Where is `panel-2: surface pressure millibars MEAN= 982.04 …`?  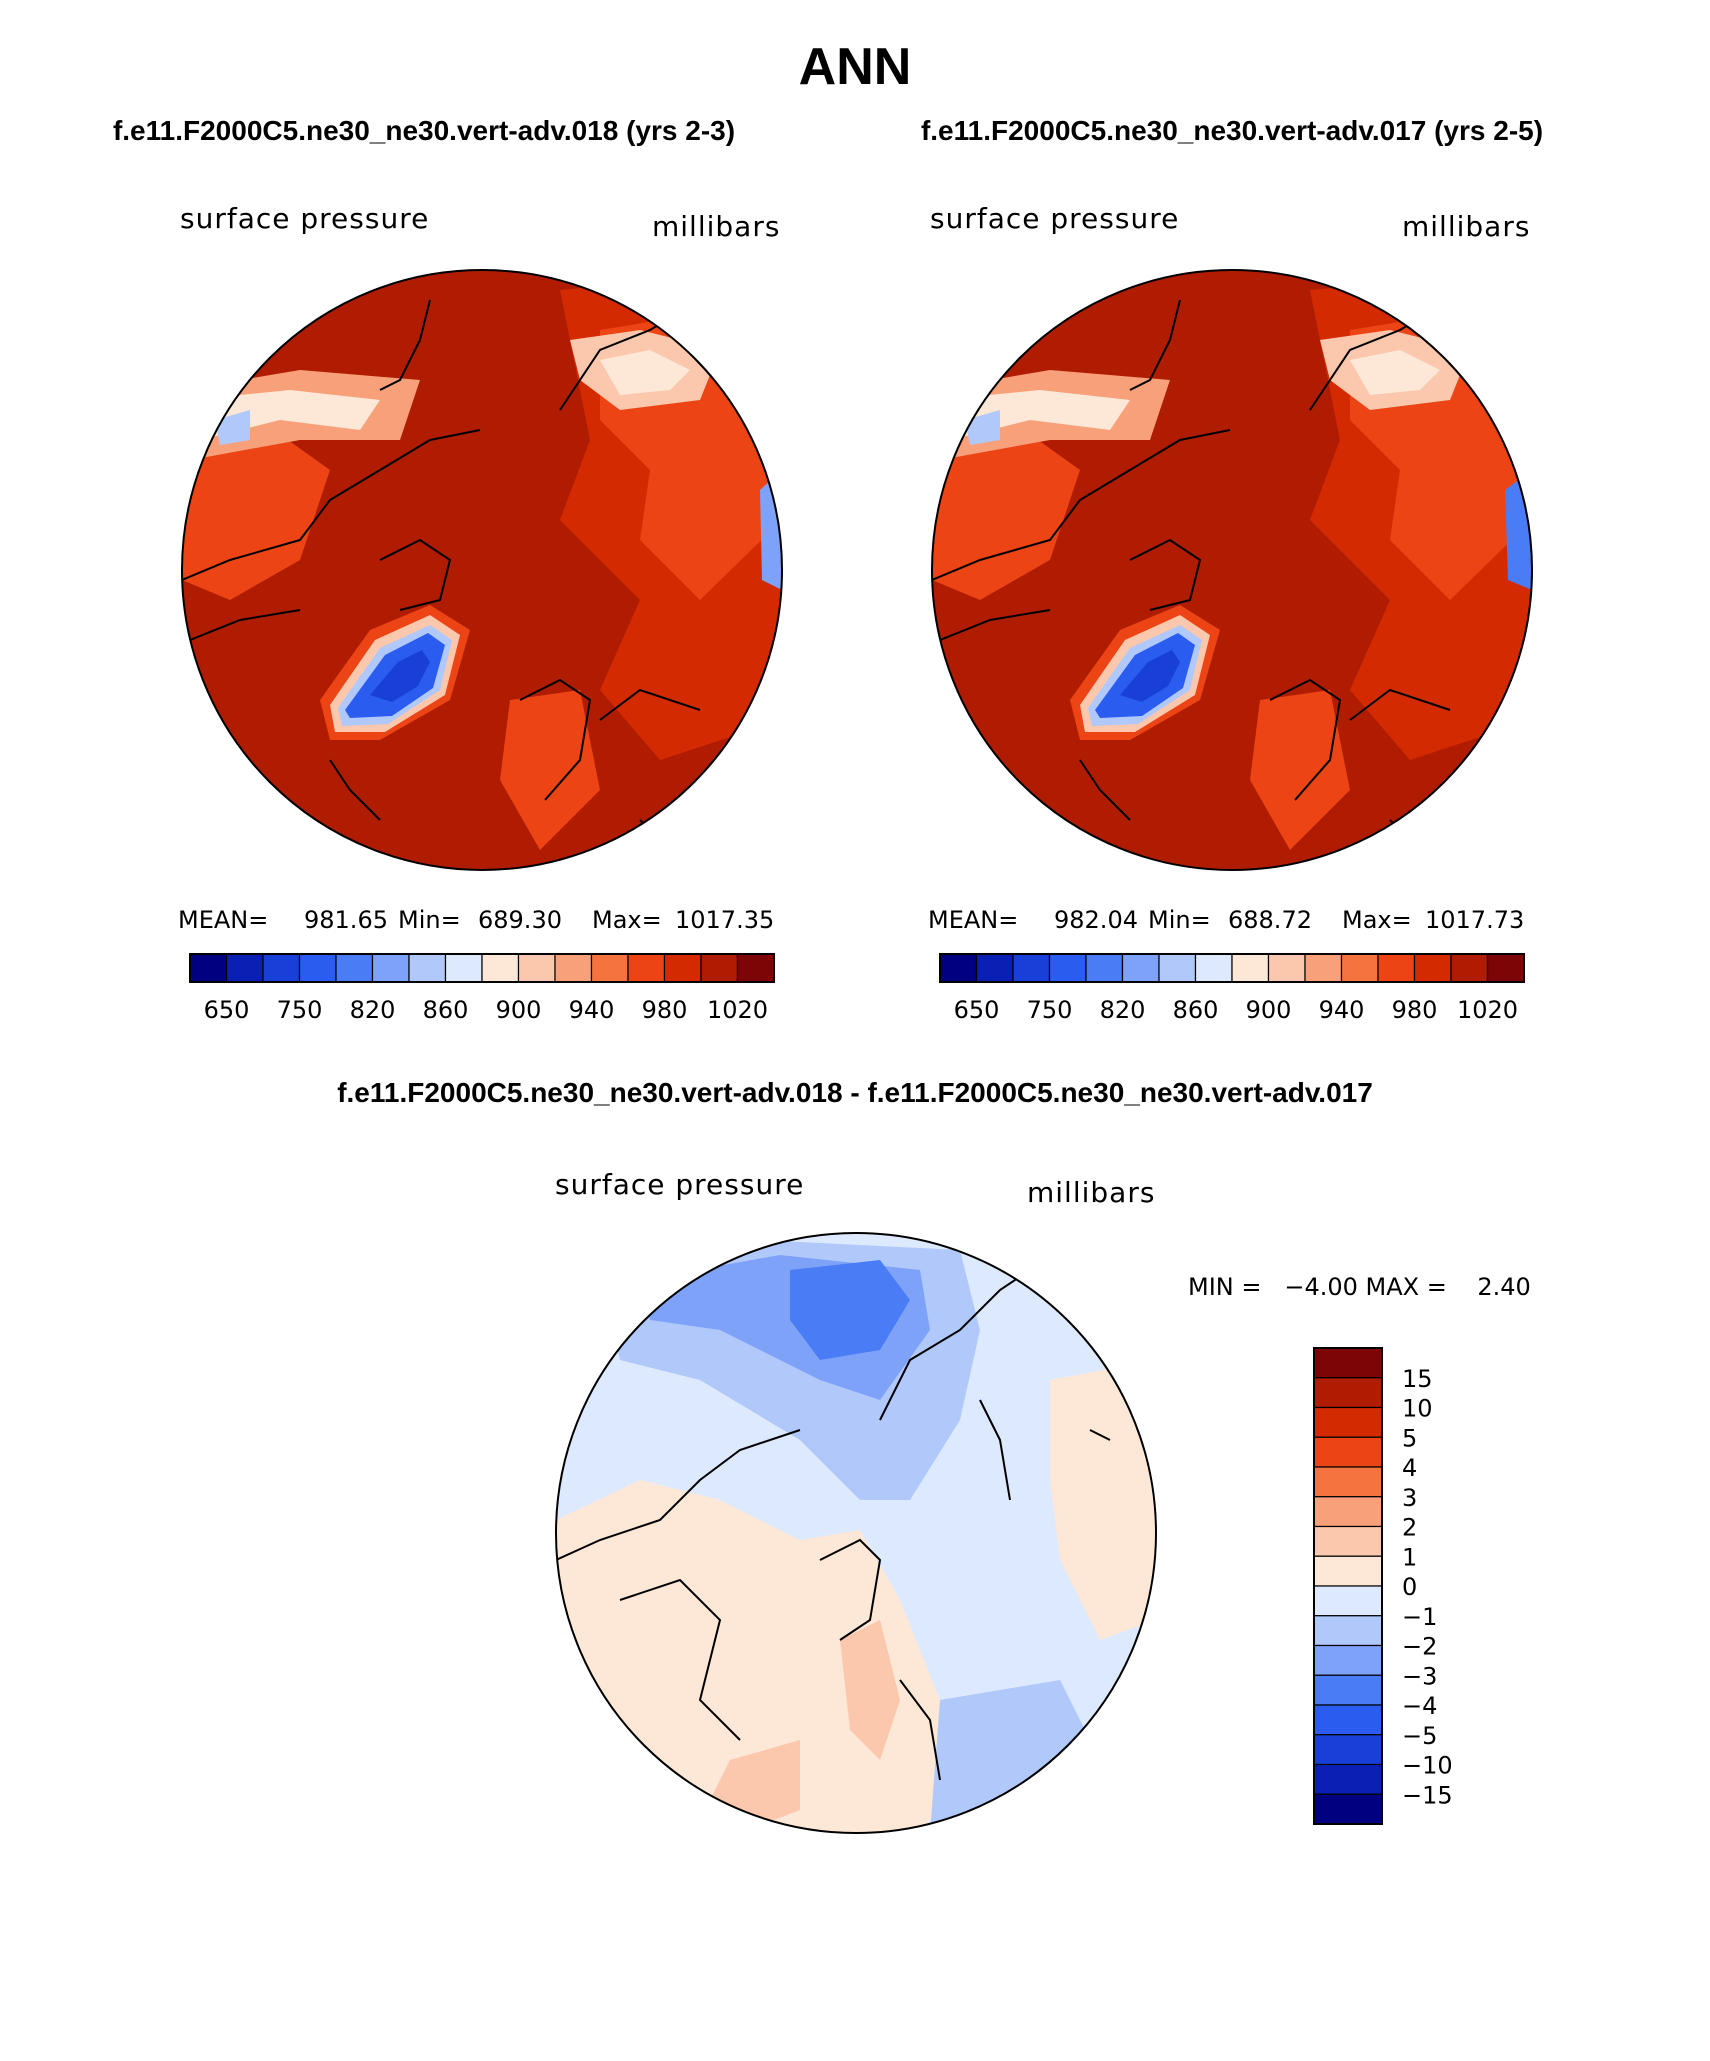
panel-2: surface pressure millibars MEAN= 982.04 … is located at coordinates (1230, 613).